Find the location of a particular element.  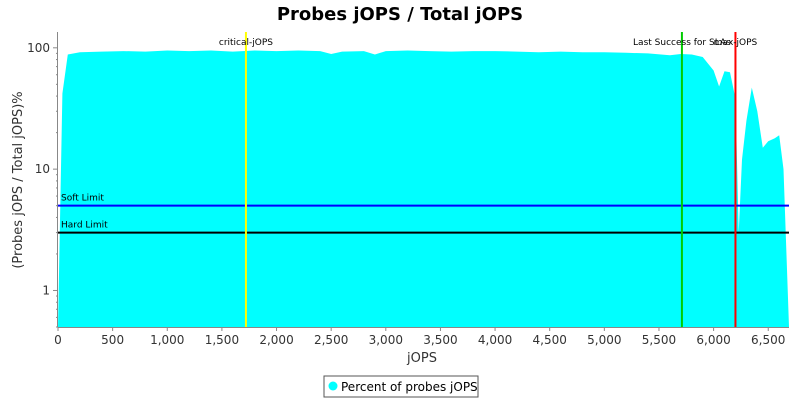

hline-label-soft-limit: Soft Limit is located at coordinates (82, 199).